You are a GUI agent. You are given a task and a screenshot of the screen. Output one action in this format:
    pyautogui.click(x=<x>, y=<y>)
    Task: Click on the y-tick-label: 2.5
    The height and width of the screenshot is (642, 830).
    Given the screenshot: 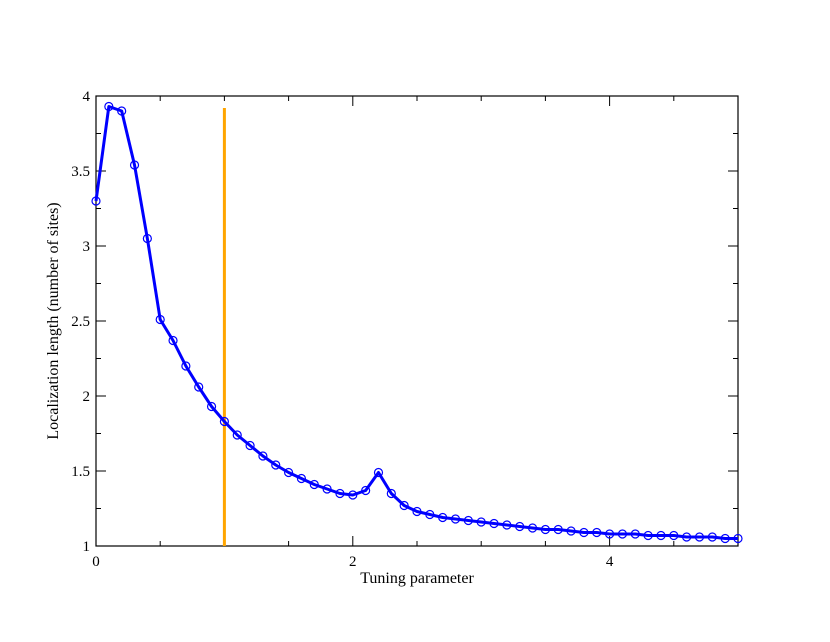 What is the action you would take?
    pyautogui.click(x=80, y=322)
    